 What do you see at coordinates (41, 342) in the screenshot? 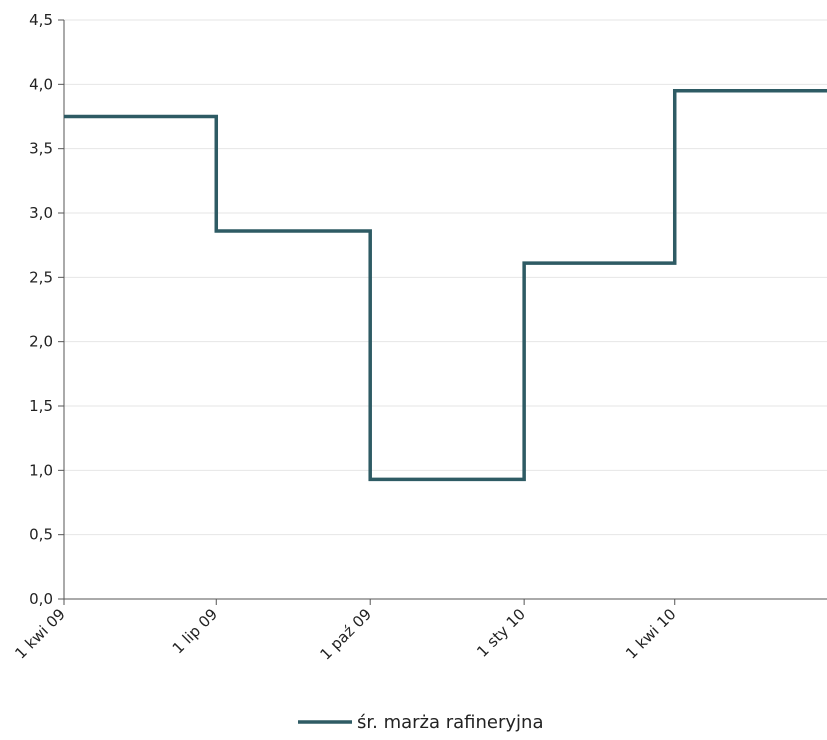
I see `y-tick-label: 2,0` at bounding box center [41, 342].